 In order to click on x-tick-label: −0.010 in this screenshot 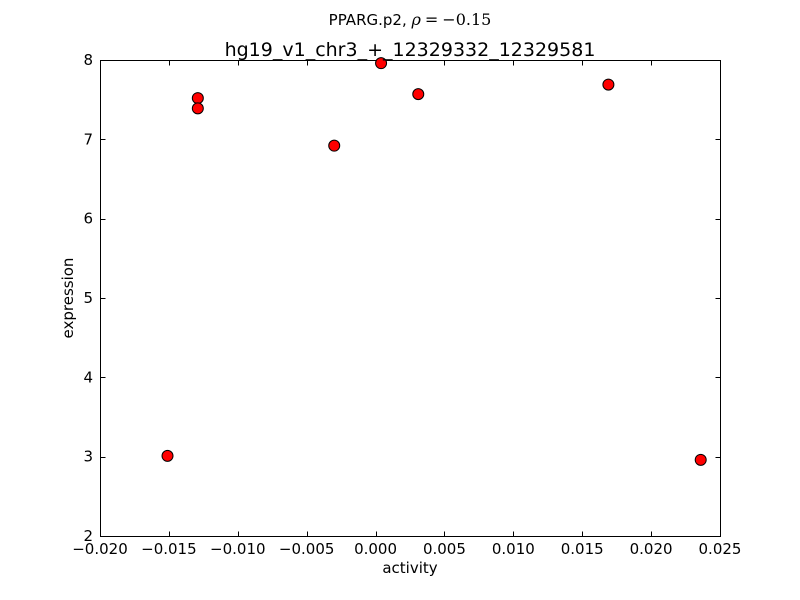, I will do `click(238, 549)`.